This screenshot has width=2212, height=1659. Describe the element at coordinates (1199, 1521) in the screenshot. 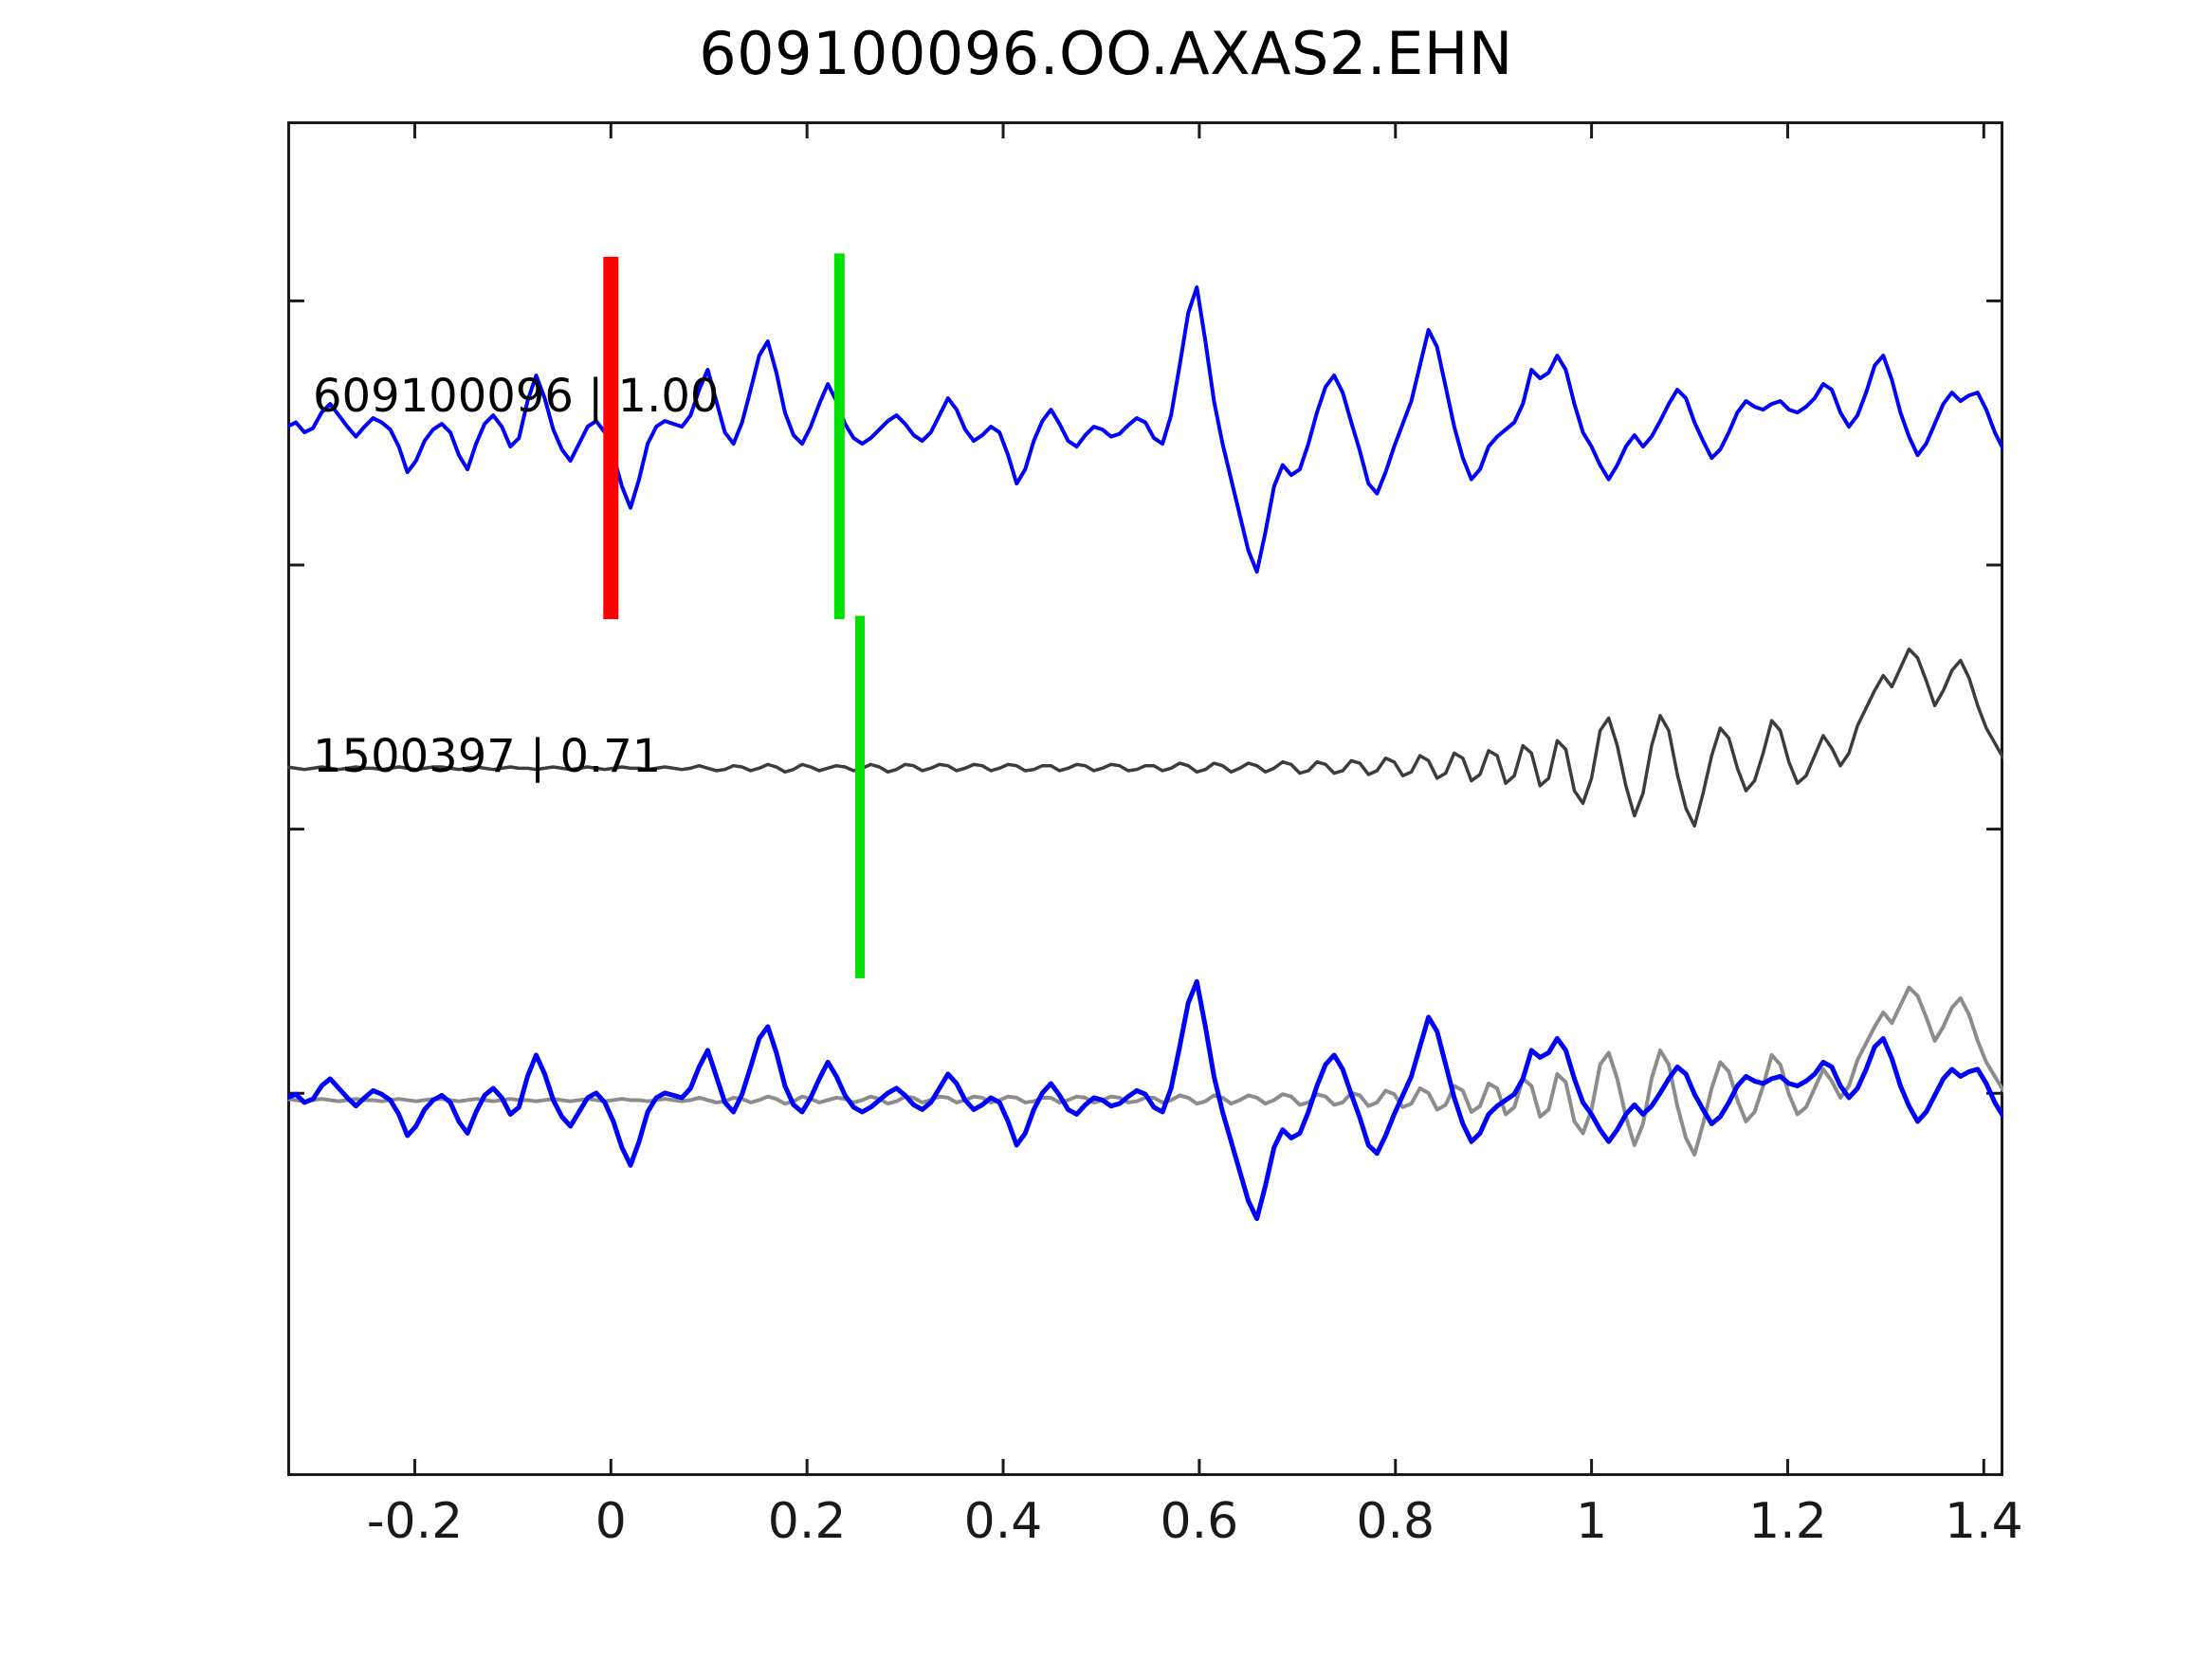

I see `x-tick-label: 0.6` at that location.